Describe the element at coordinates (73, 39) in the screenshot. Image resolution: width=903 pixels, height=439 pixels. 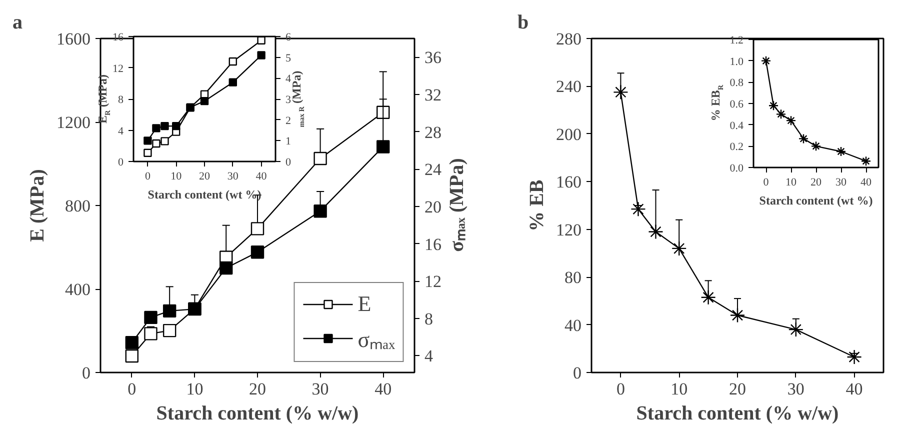
I see `y-tick-label: 1600` at that location.